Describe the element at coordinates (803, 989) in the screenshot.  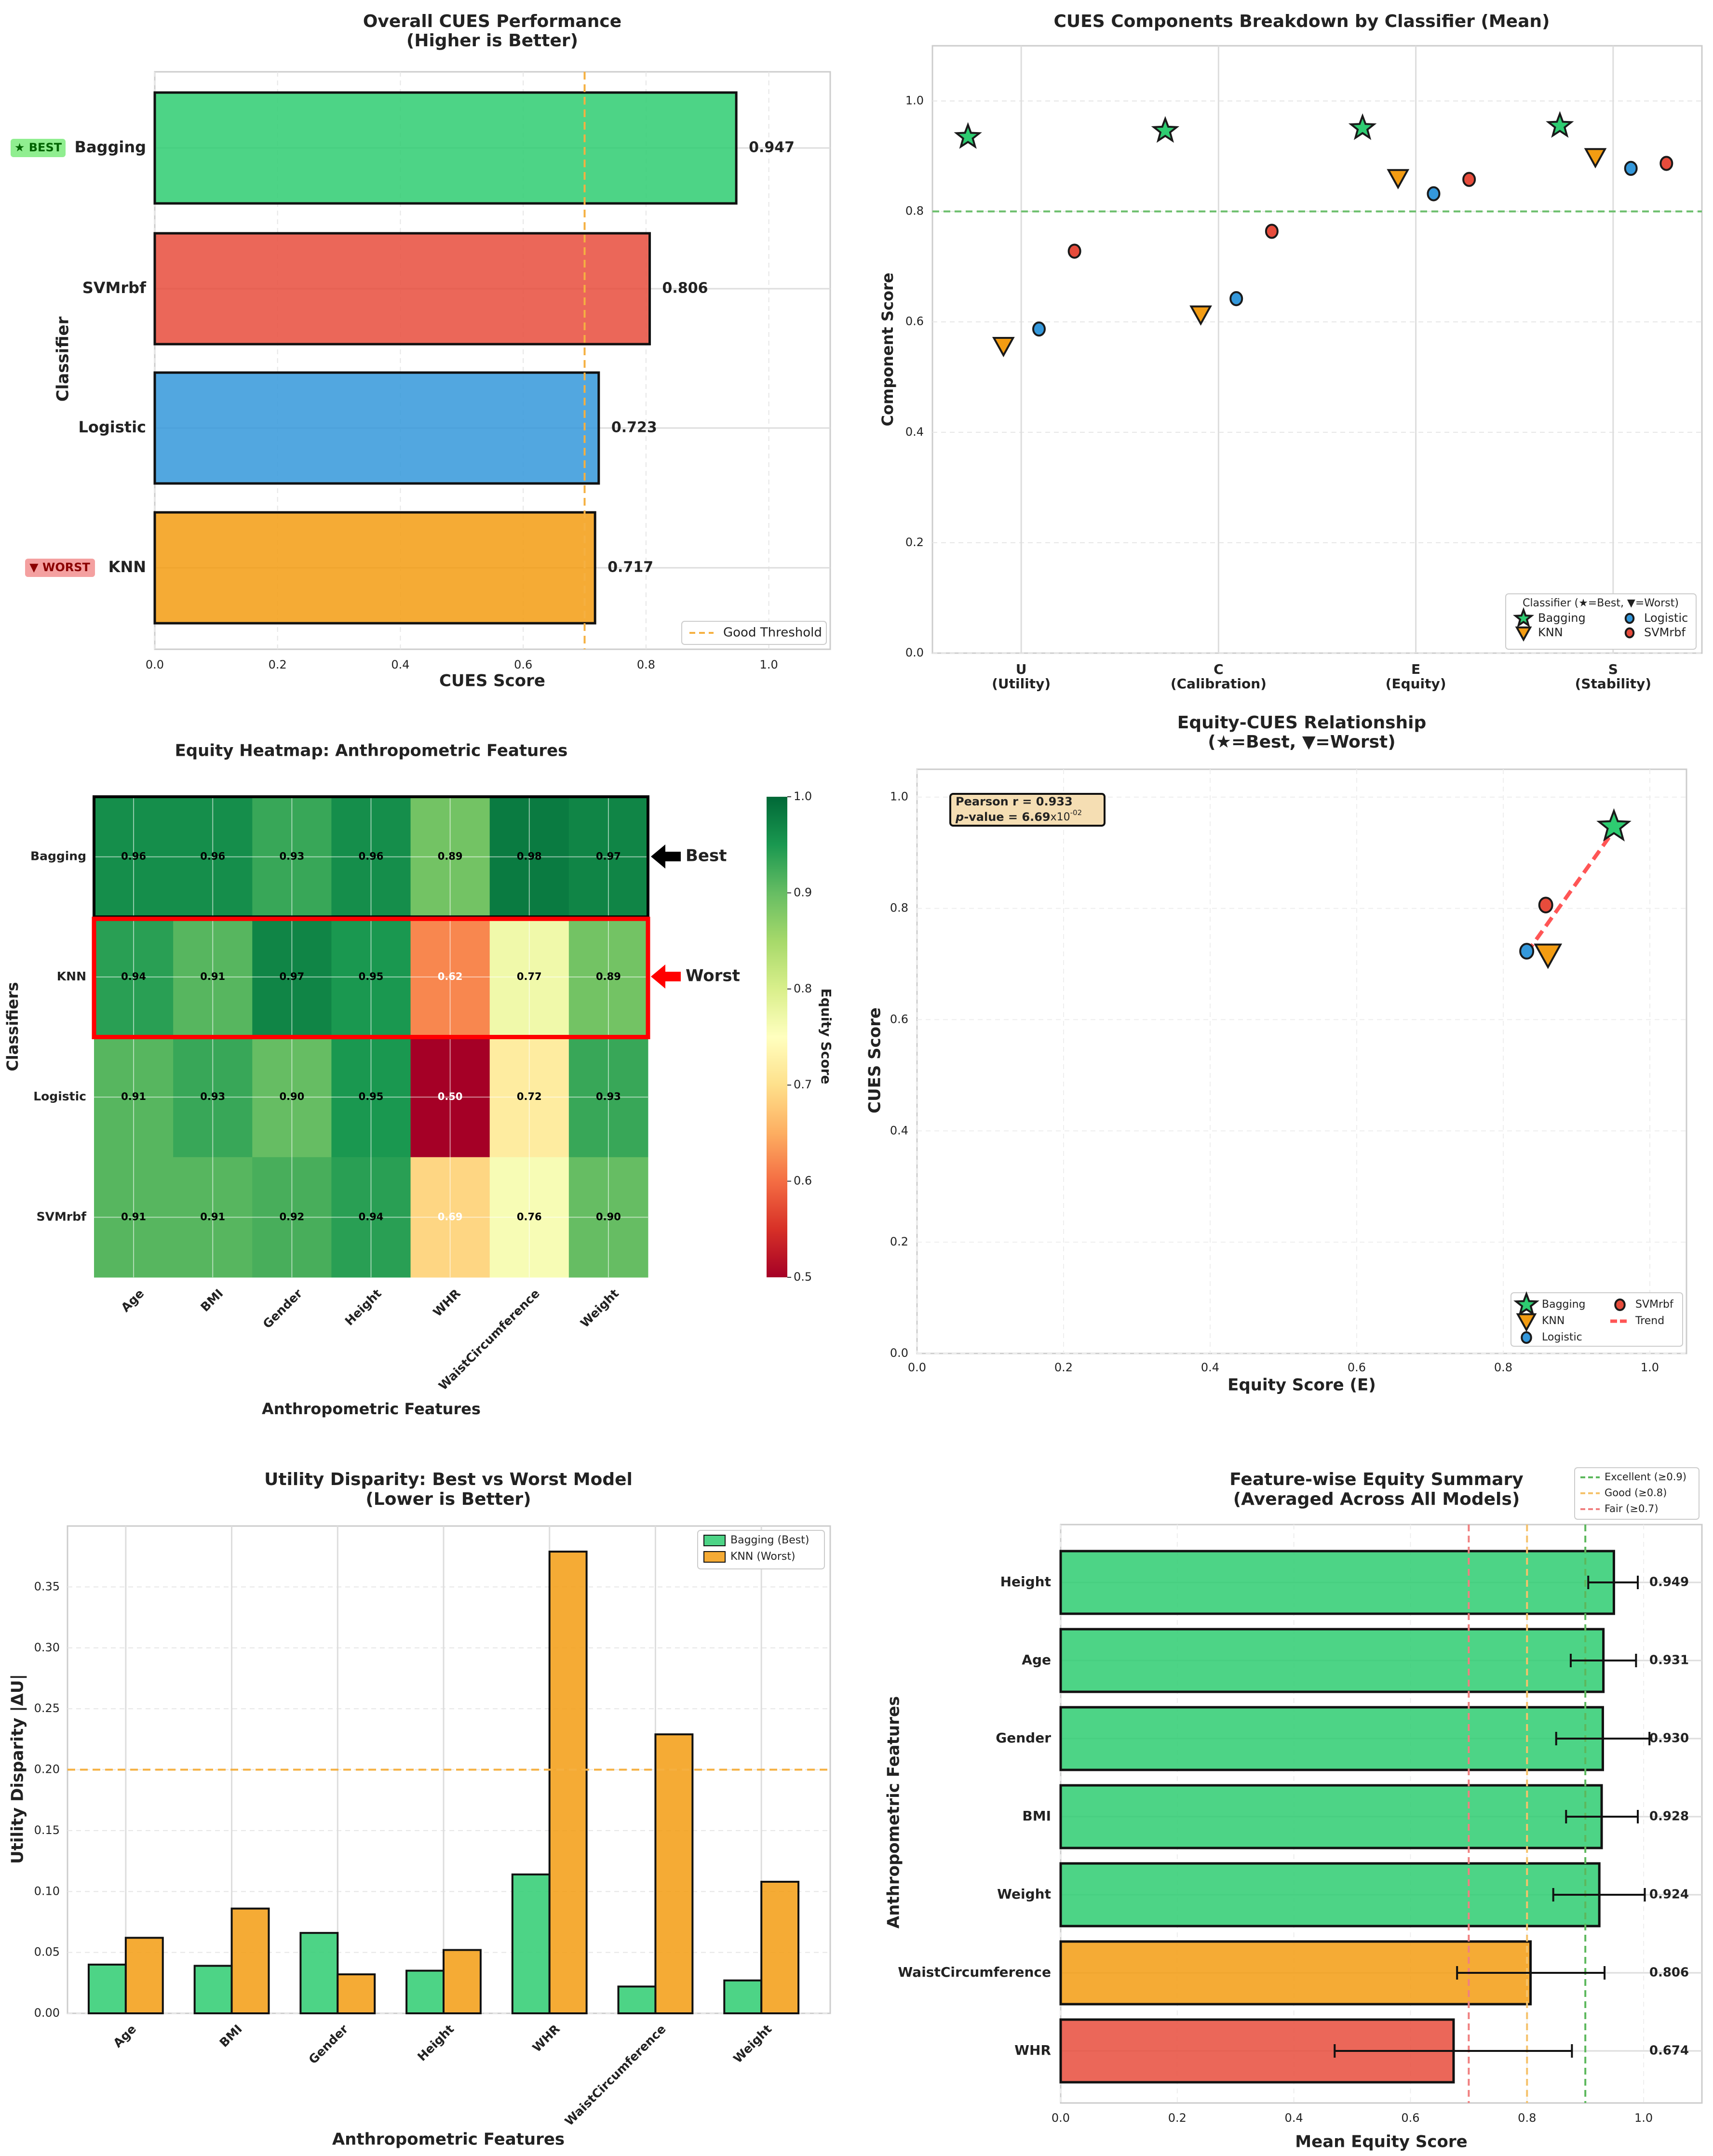
I see `colorbar-tick-label: 0.8` at that location.